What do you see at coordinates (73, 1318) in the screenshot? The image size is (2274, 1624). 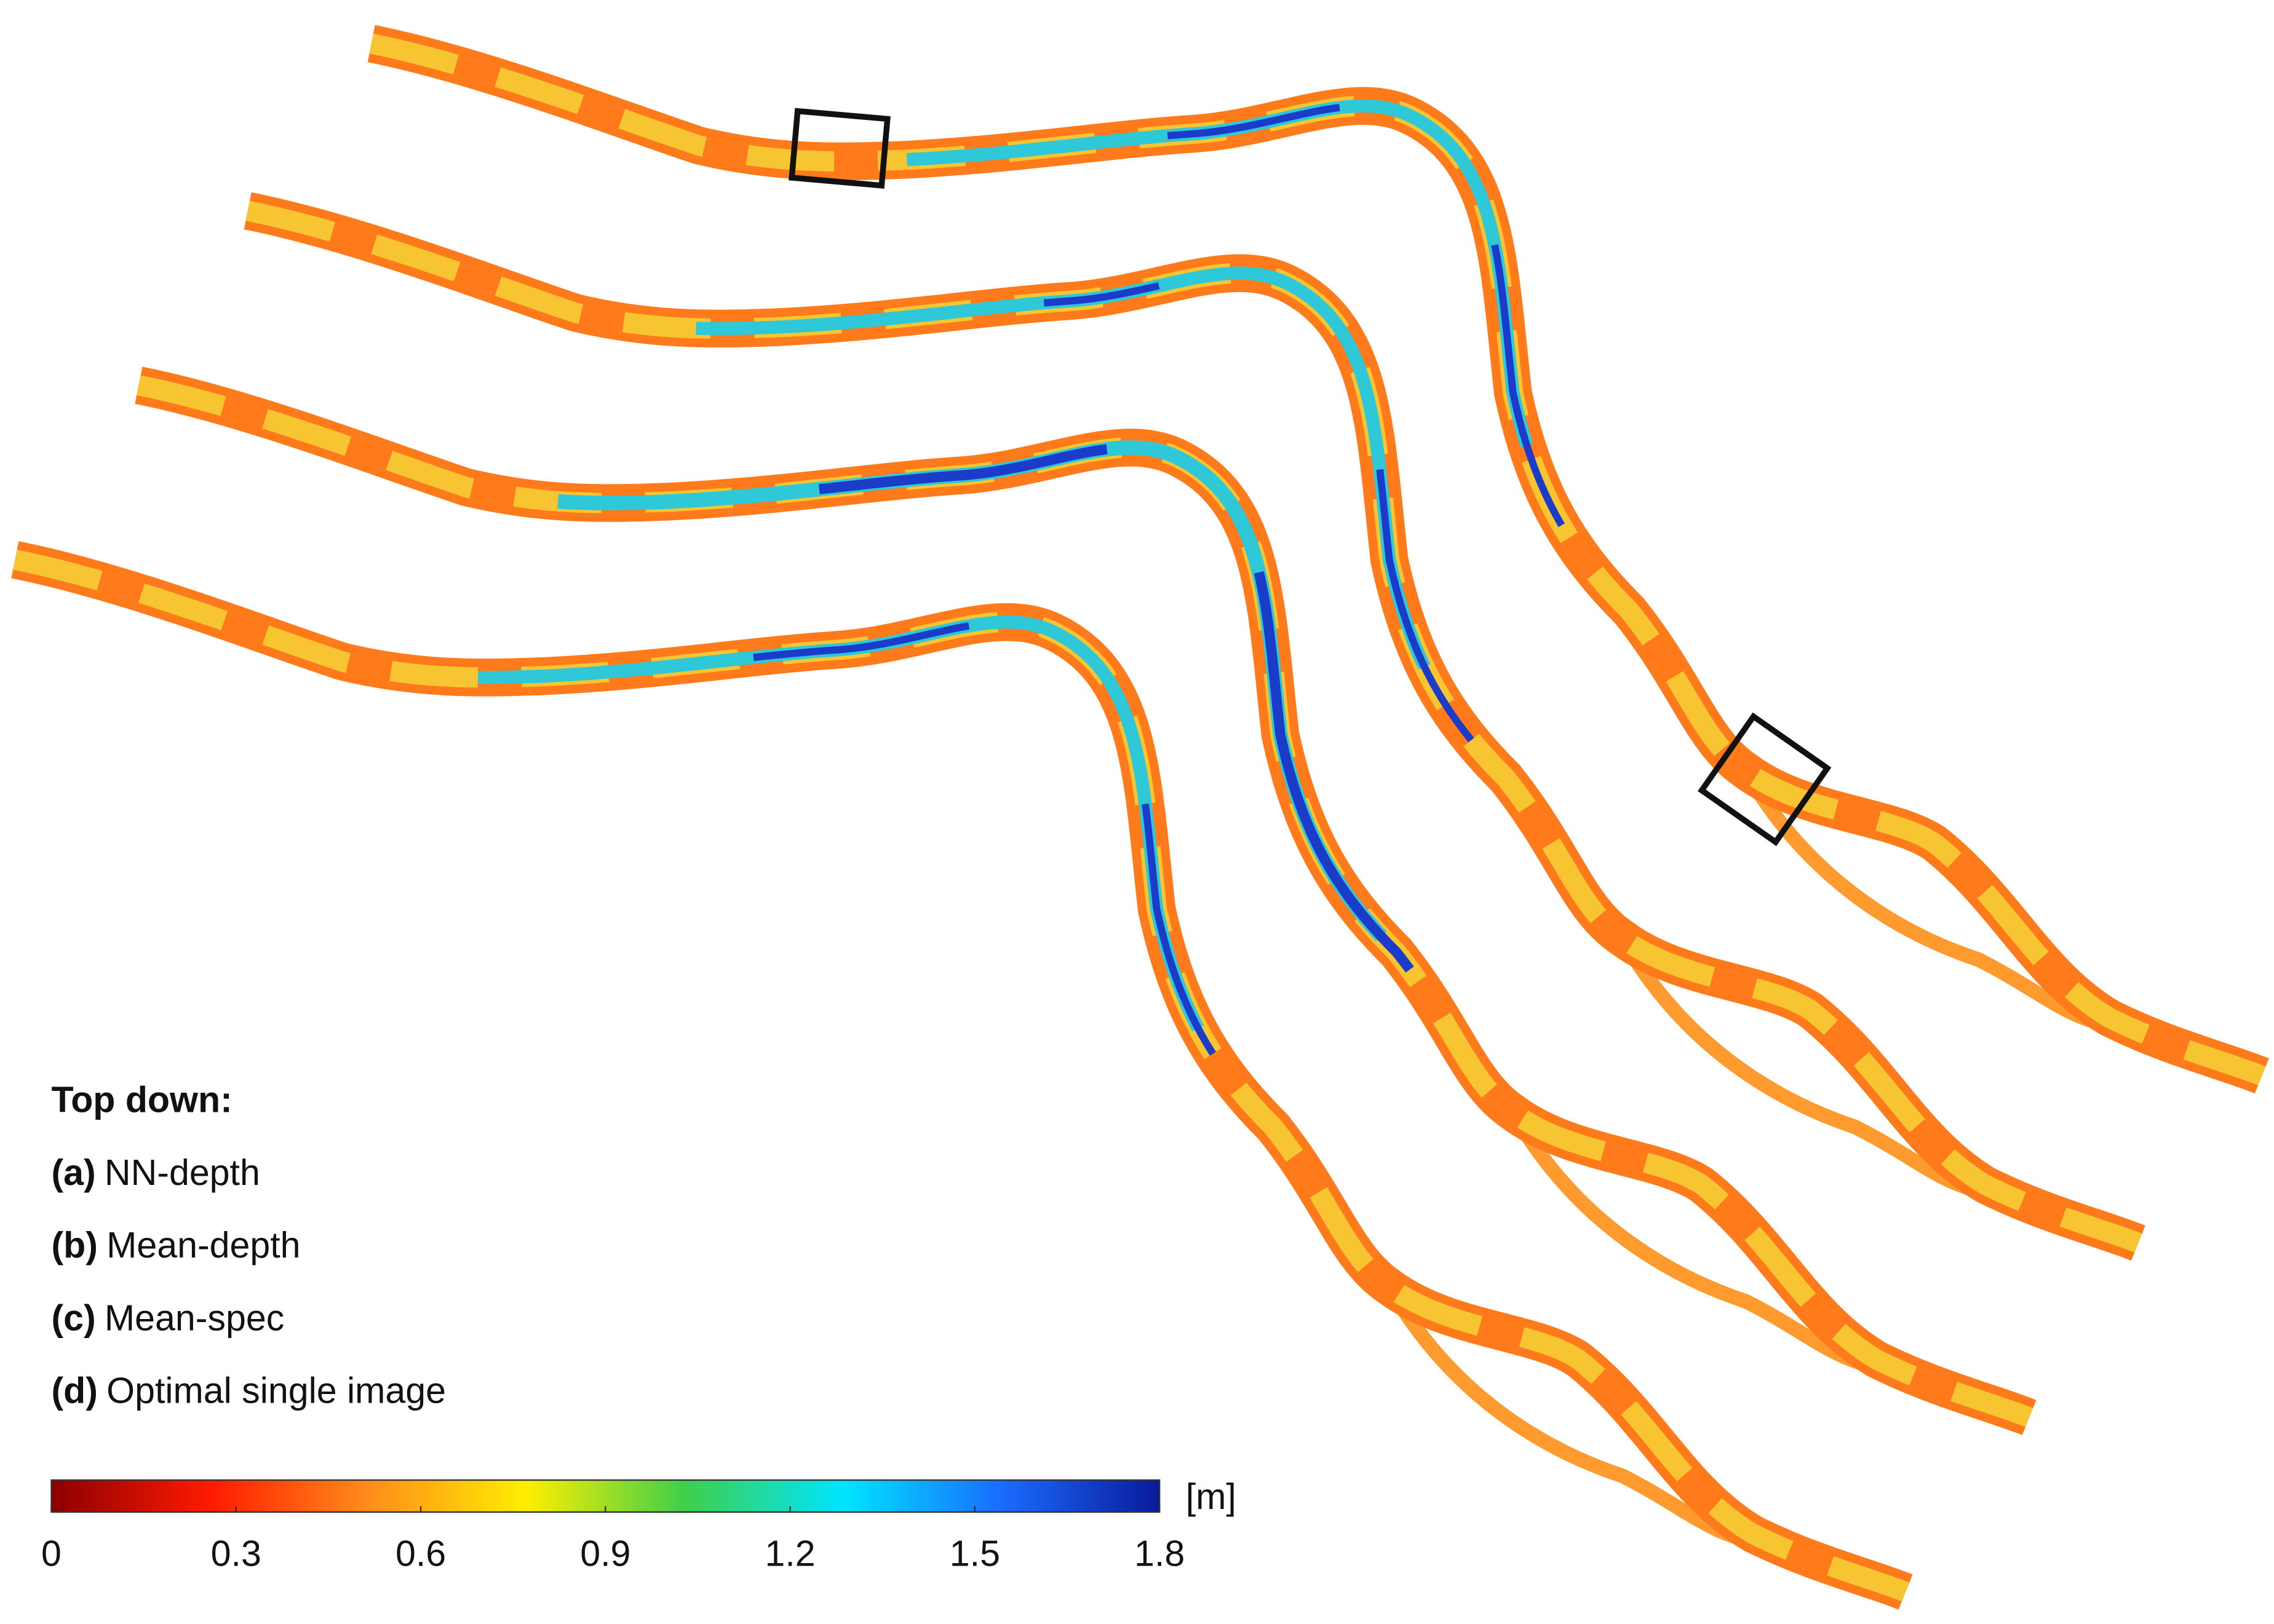 I see `legend-label: (c)` at bounding box center [73, 1318].